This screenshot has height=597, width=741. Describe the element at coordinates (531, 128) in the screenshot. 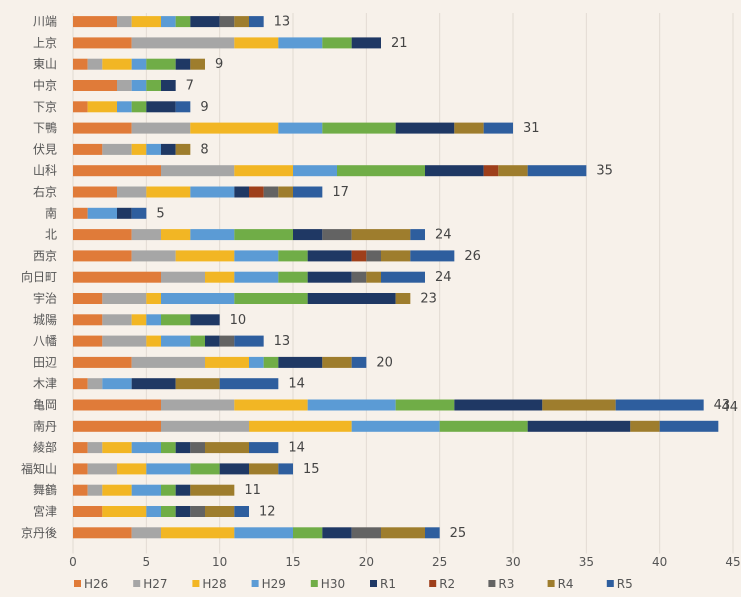

I see `total-label: 31` at that location.